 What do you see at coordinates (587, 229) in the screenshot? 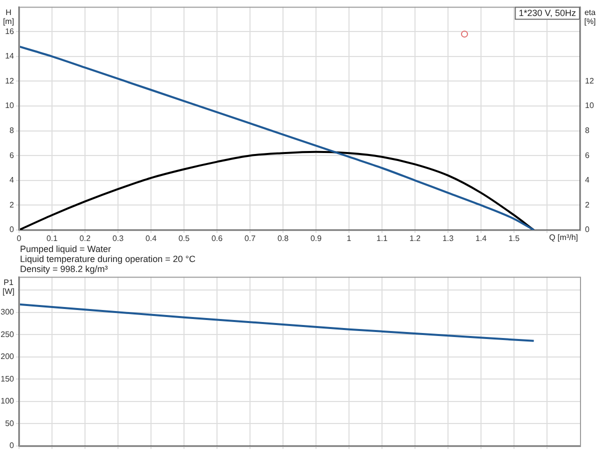
I see `y2-tick-label: 0` at bounding box center [587, 229].